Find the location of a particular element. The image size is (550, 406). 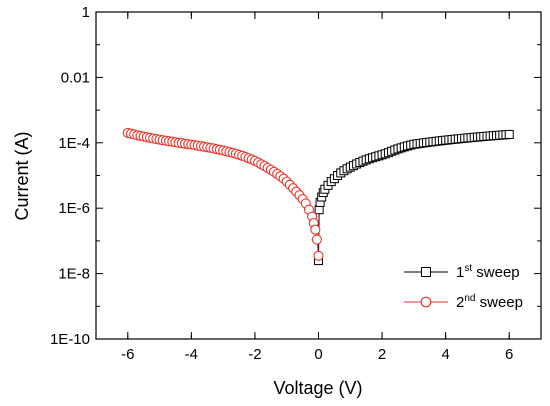

legend-marker-1st is located at coordinates (426, 272).